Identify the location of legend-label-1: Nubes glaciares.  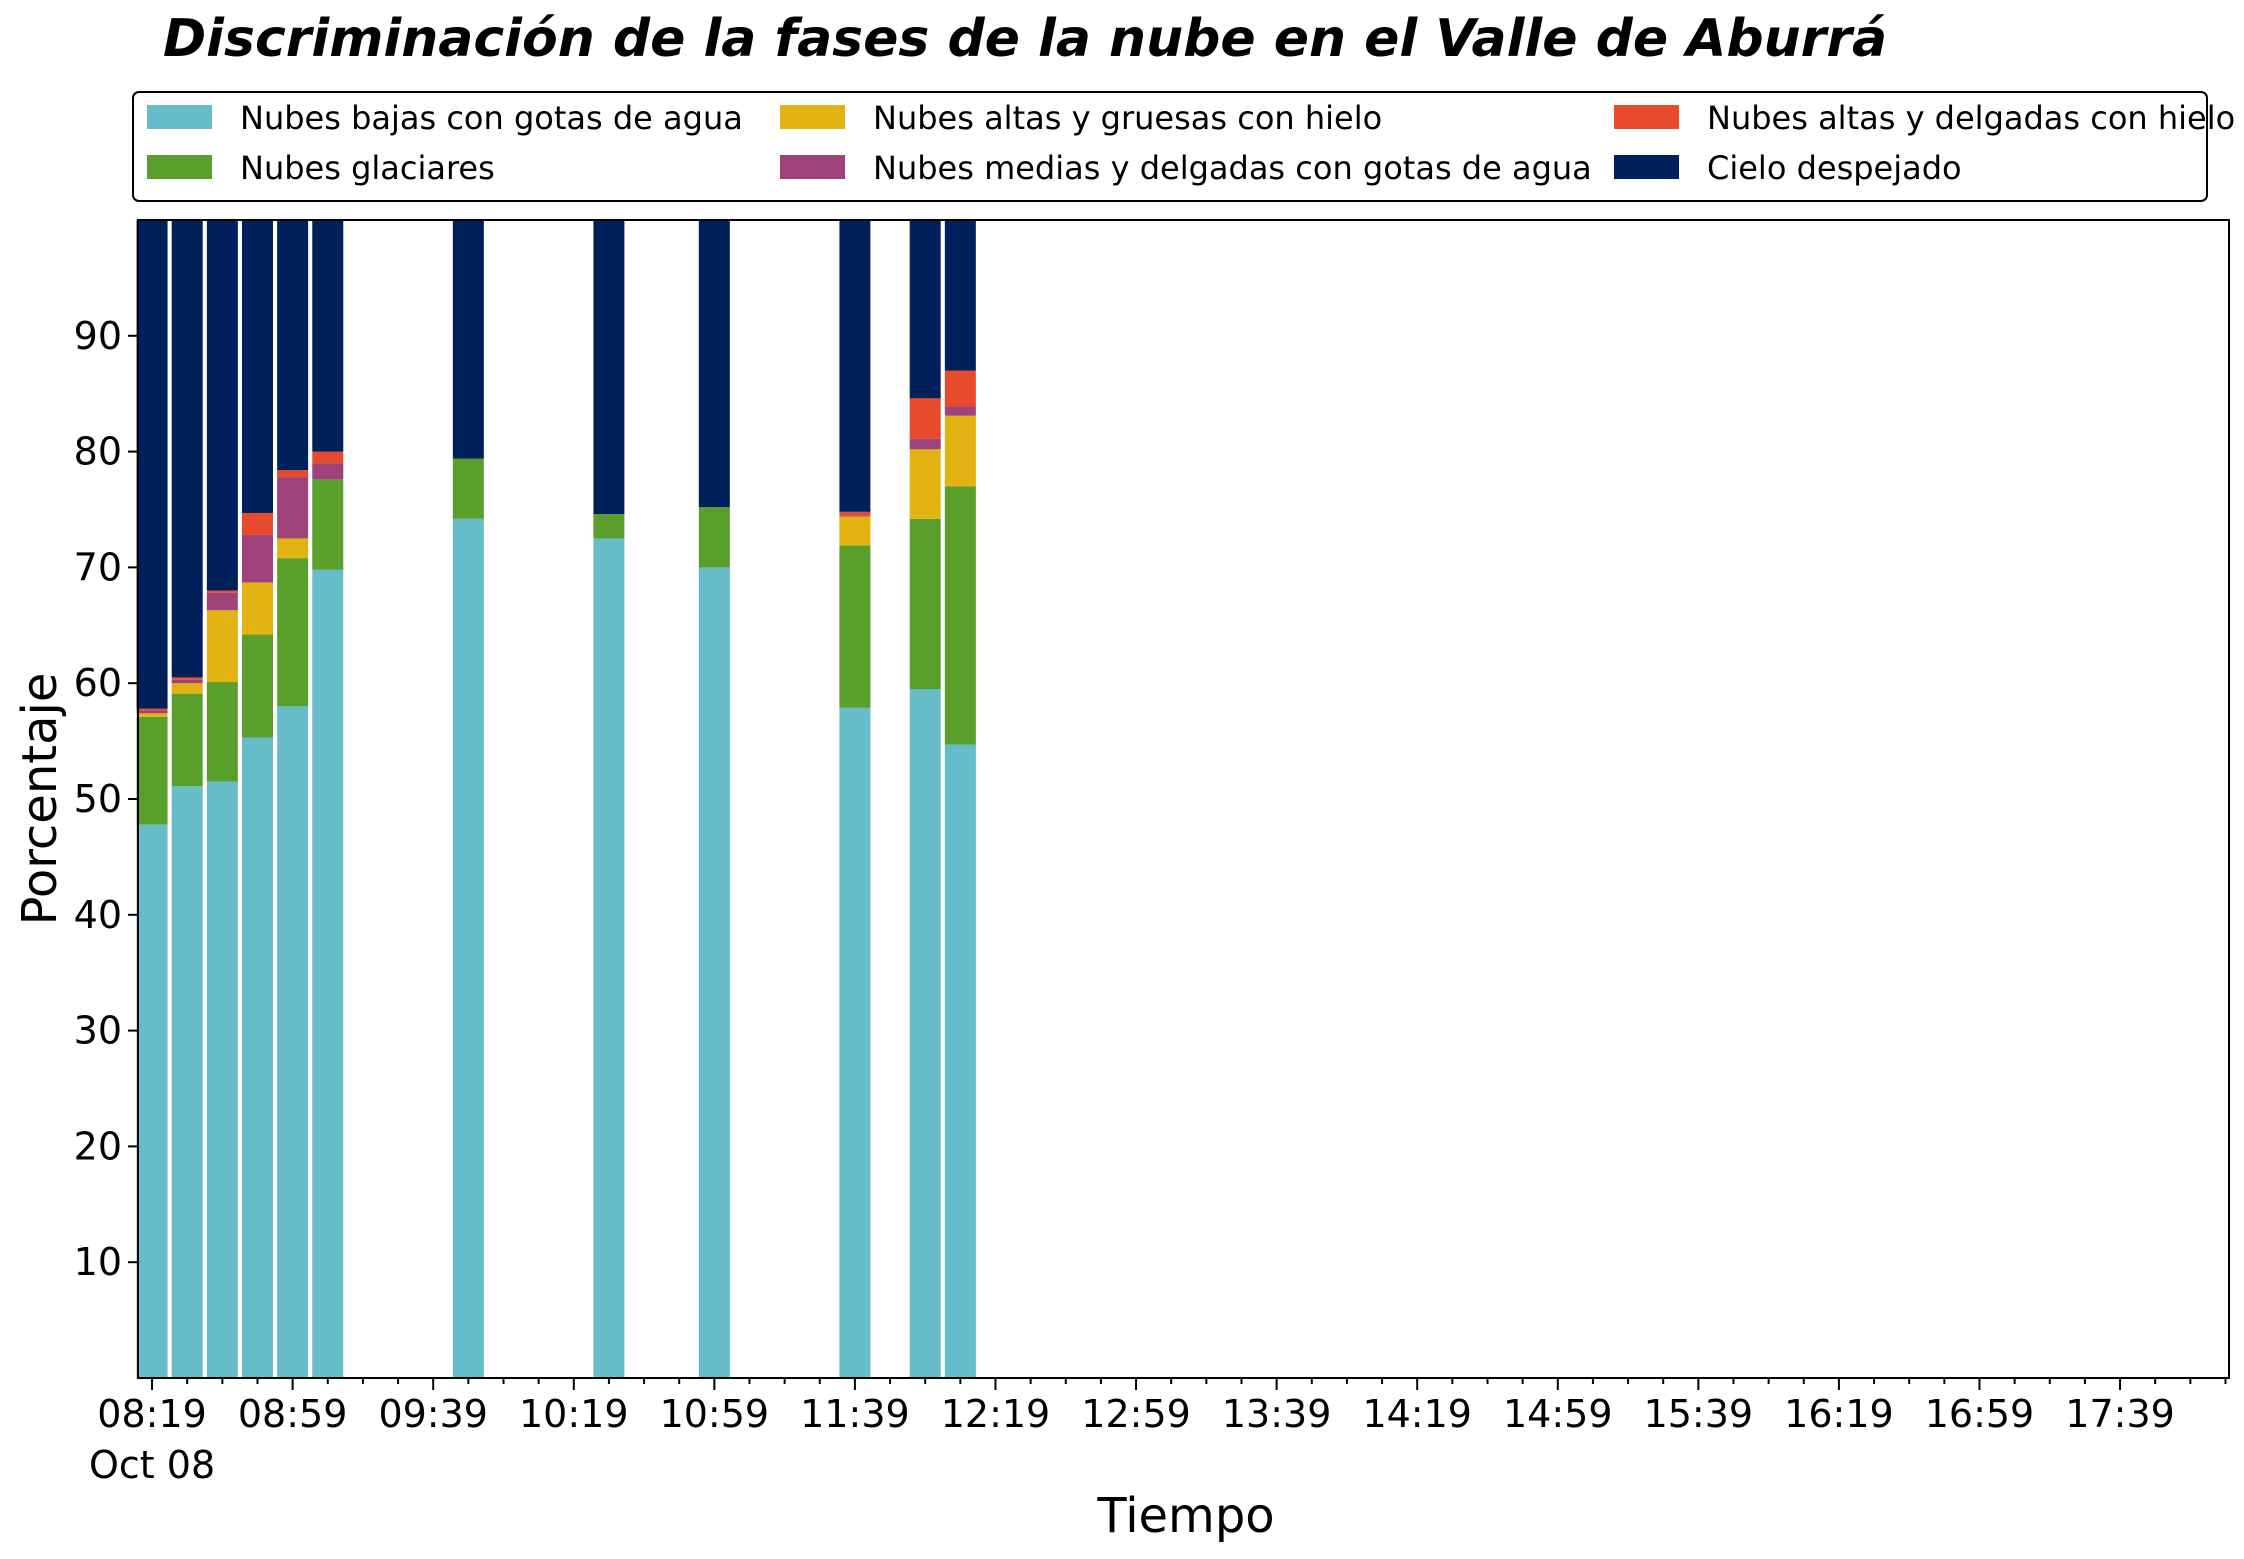
(367, 168).